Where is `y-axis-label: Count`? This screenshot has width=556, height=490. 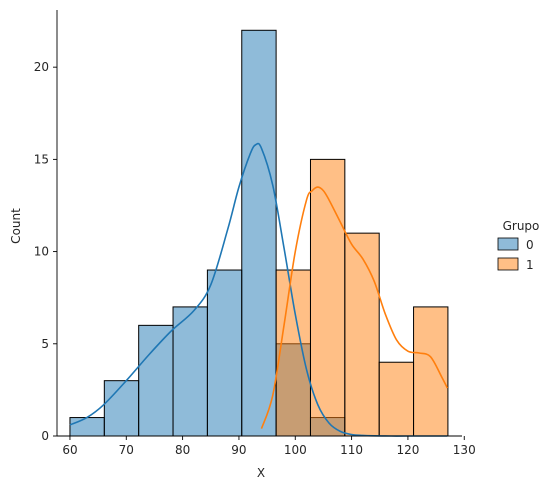
y-axis-label: Count is located at coordinates (16, 226).